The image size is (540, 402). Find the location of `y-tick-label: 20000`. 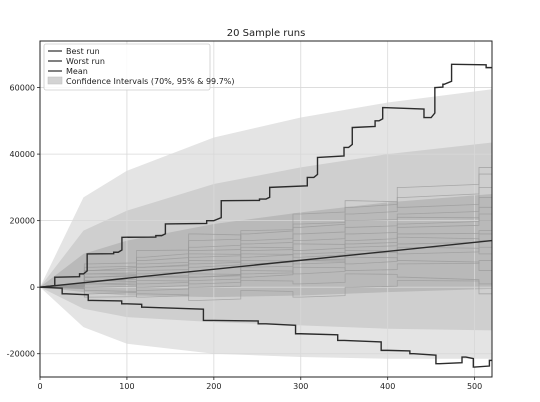

y-tick-label: 20000 is located at coordinates (22, 221).